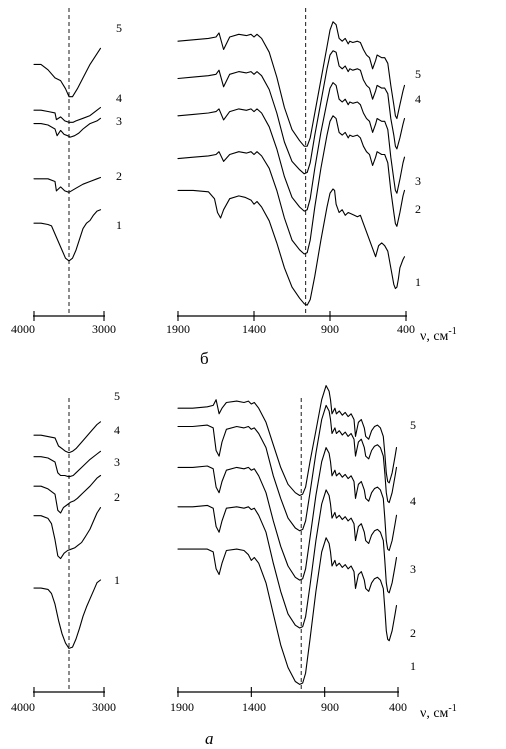 Image resolution: width=506 pixels, height=749 pixels. I want to click on unit-label-top: ν, см-1, so click(438, 335).